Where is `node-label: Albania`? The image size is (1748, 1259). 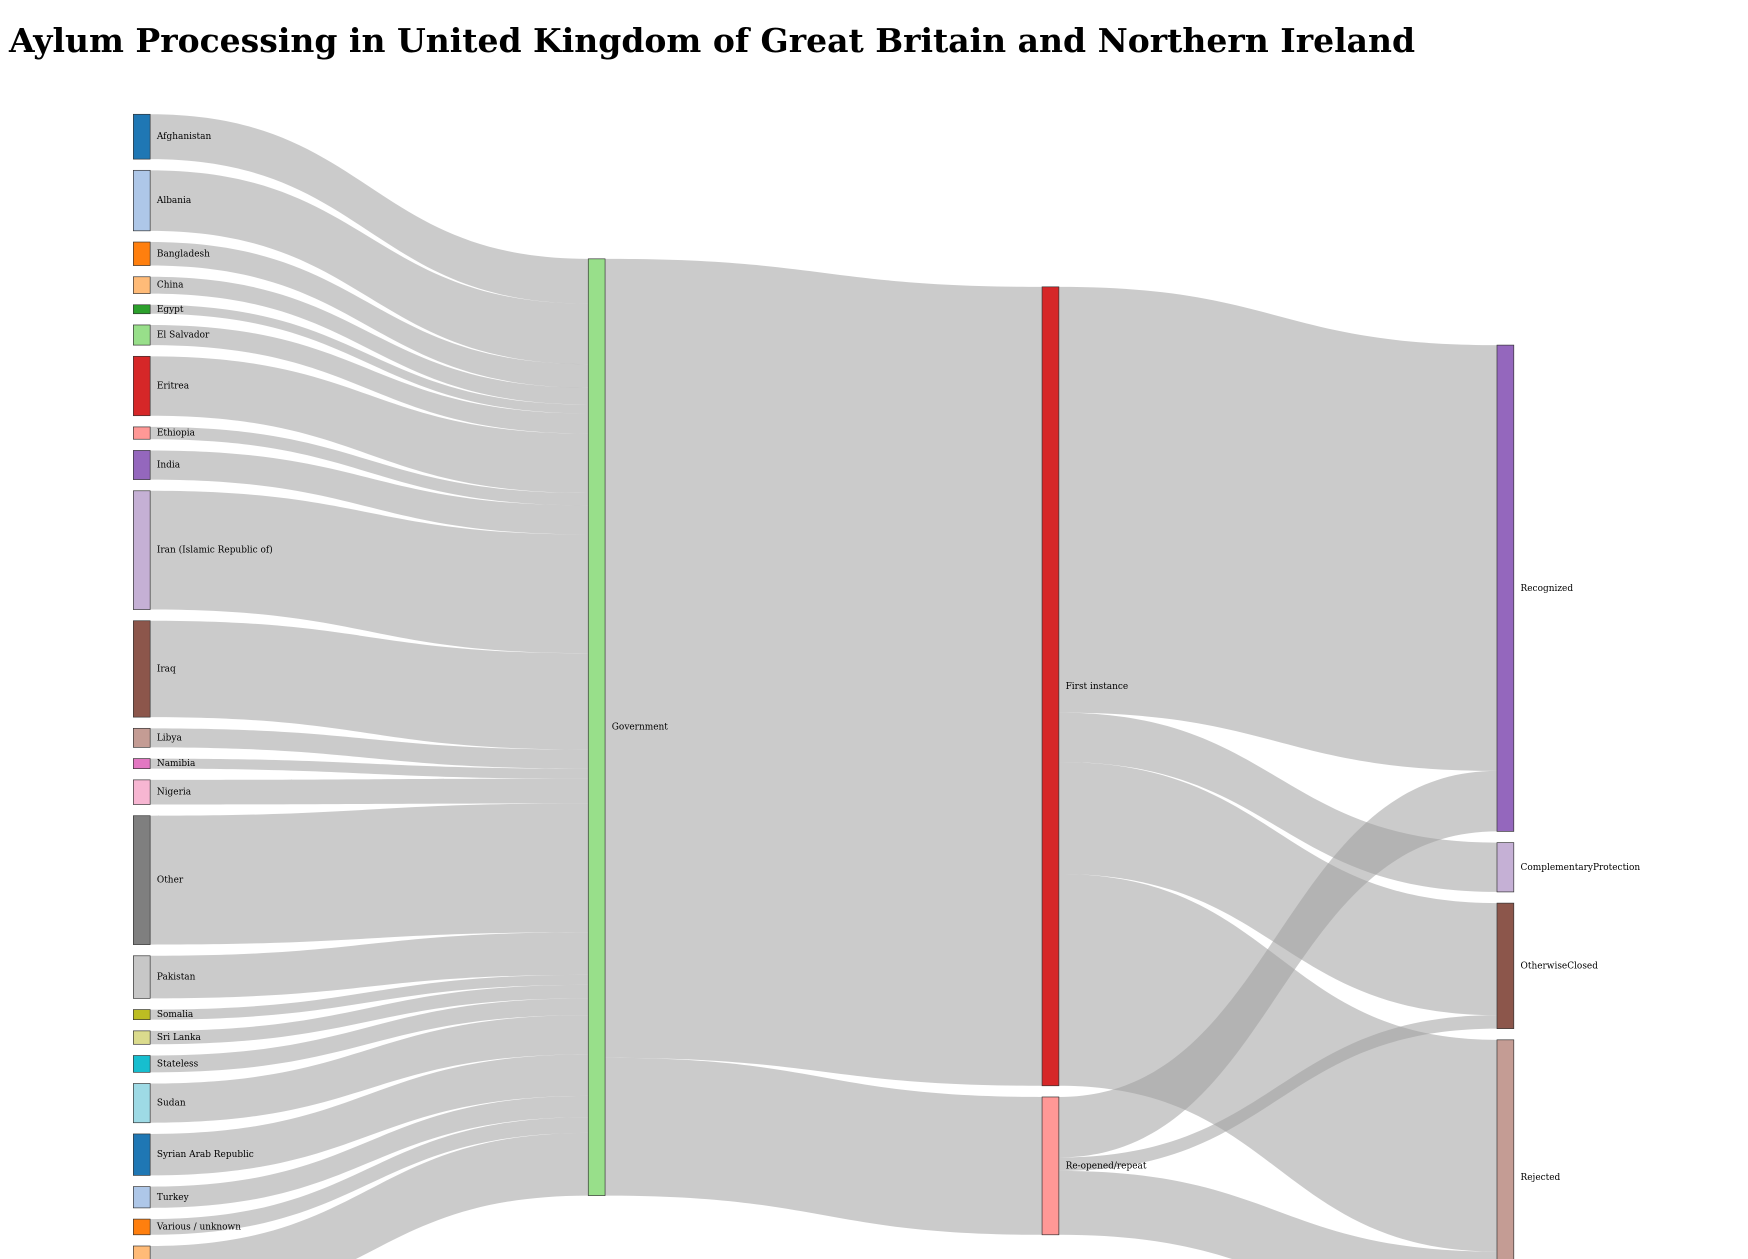
node-label: Albania is located at coordinates (174, 201).